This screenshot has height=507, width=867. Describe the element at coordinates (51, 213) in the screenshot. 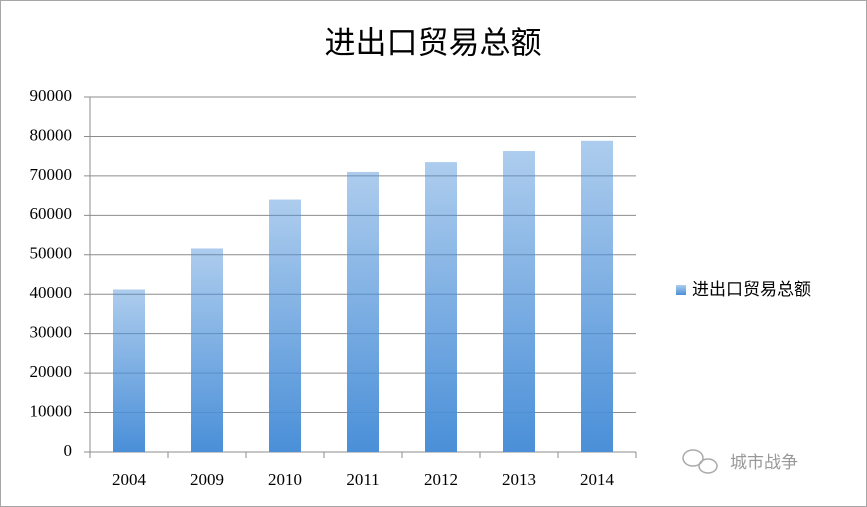

I see `y-tick-label: 60000` at that location.